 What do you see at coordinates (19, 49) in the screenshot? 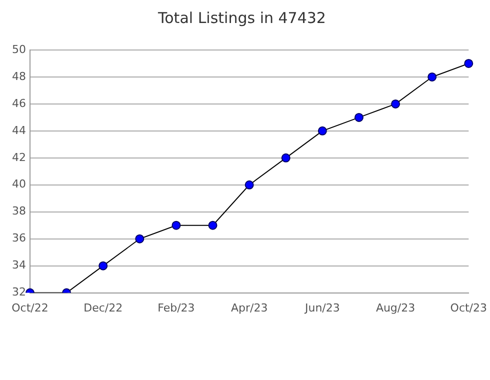
I see `y-tick-label: 50` at bounding box center [19, 49].